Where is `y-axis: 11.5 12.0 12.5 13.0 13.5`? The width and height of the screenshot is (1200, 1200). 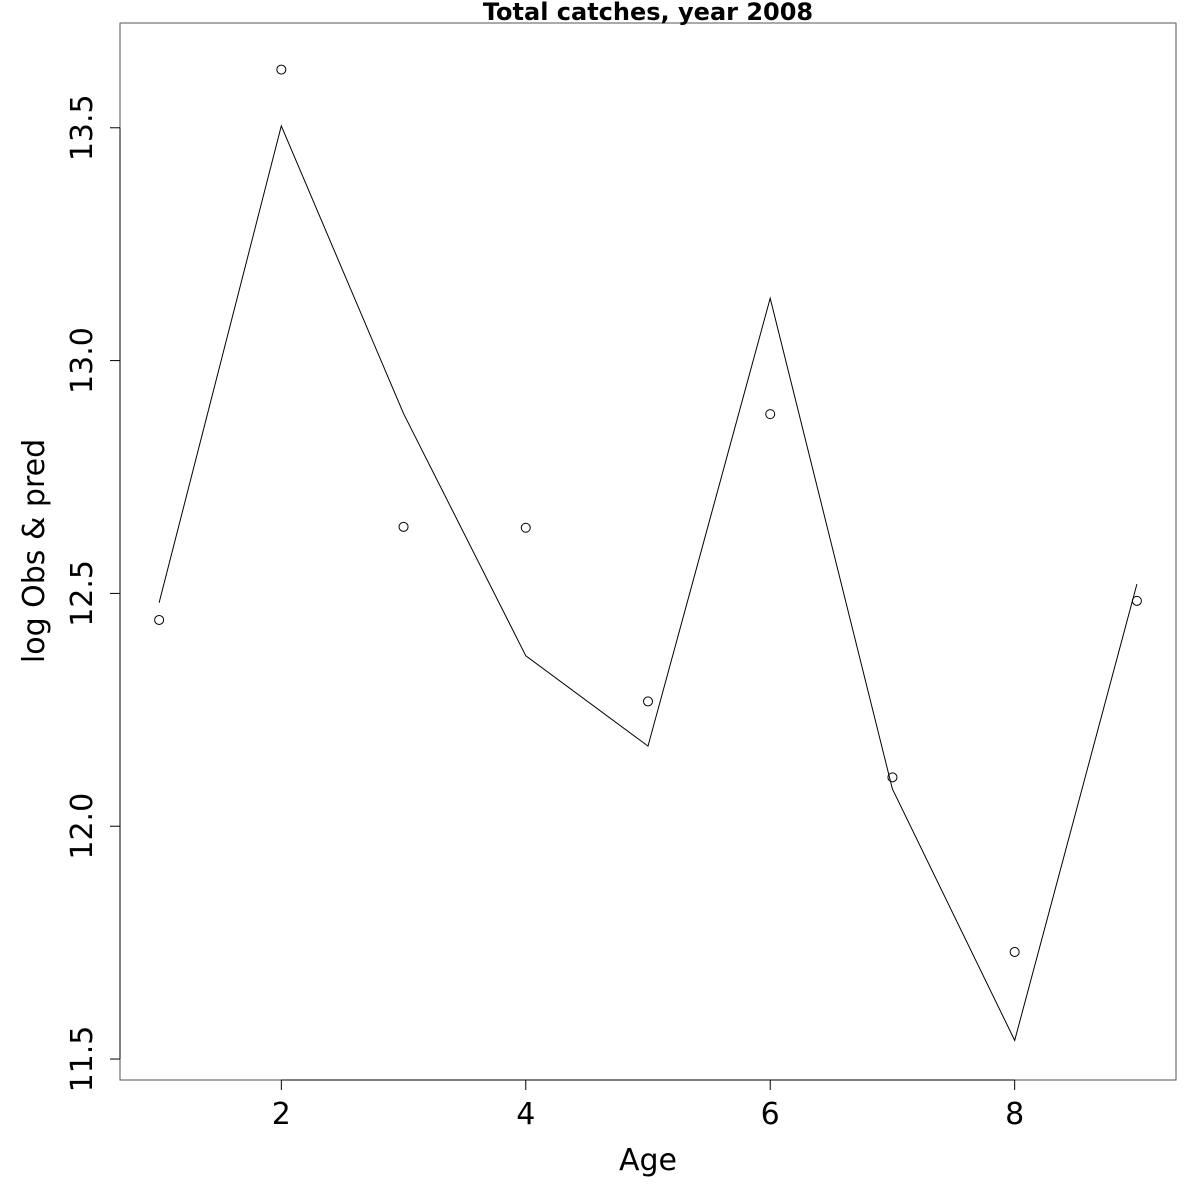
y-axis: 11.5 12.0 12.5 13.0 13.5 is located at coordinates (93, 593).